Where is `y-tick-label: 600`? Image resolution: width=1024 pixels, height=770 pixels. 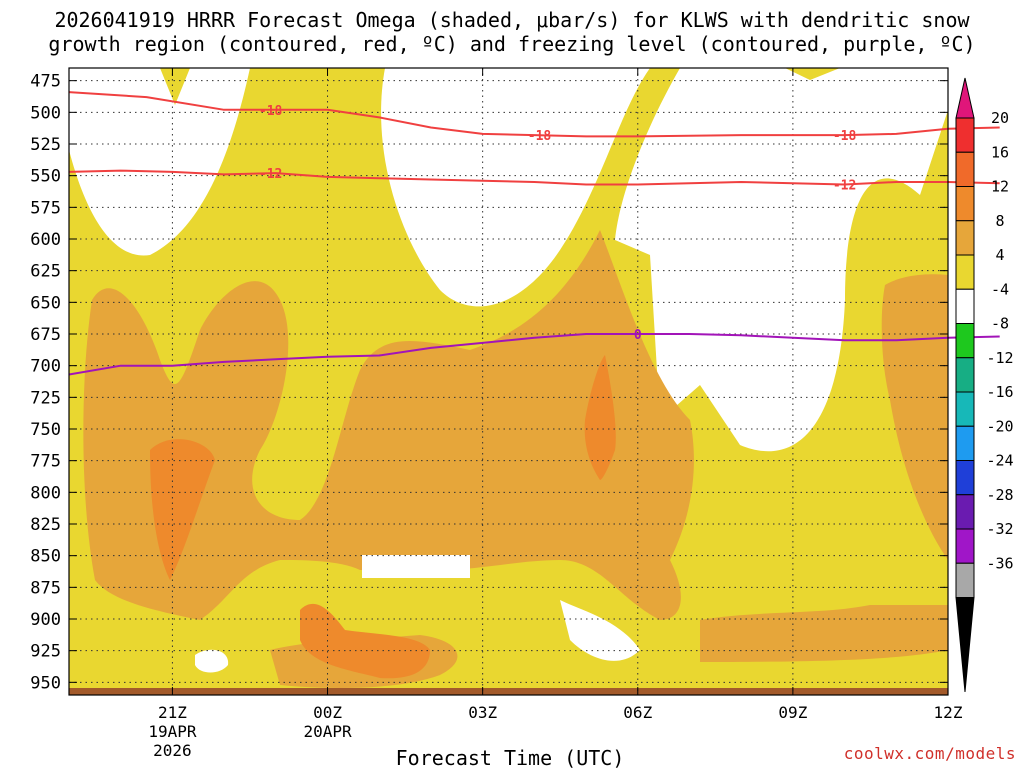 y-tick-label: 600 is located at coordinates (45, 240).